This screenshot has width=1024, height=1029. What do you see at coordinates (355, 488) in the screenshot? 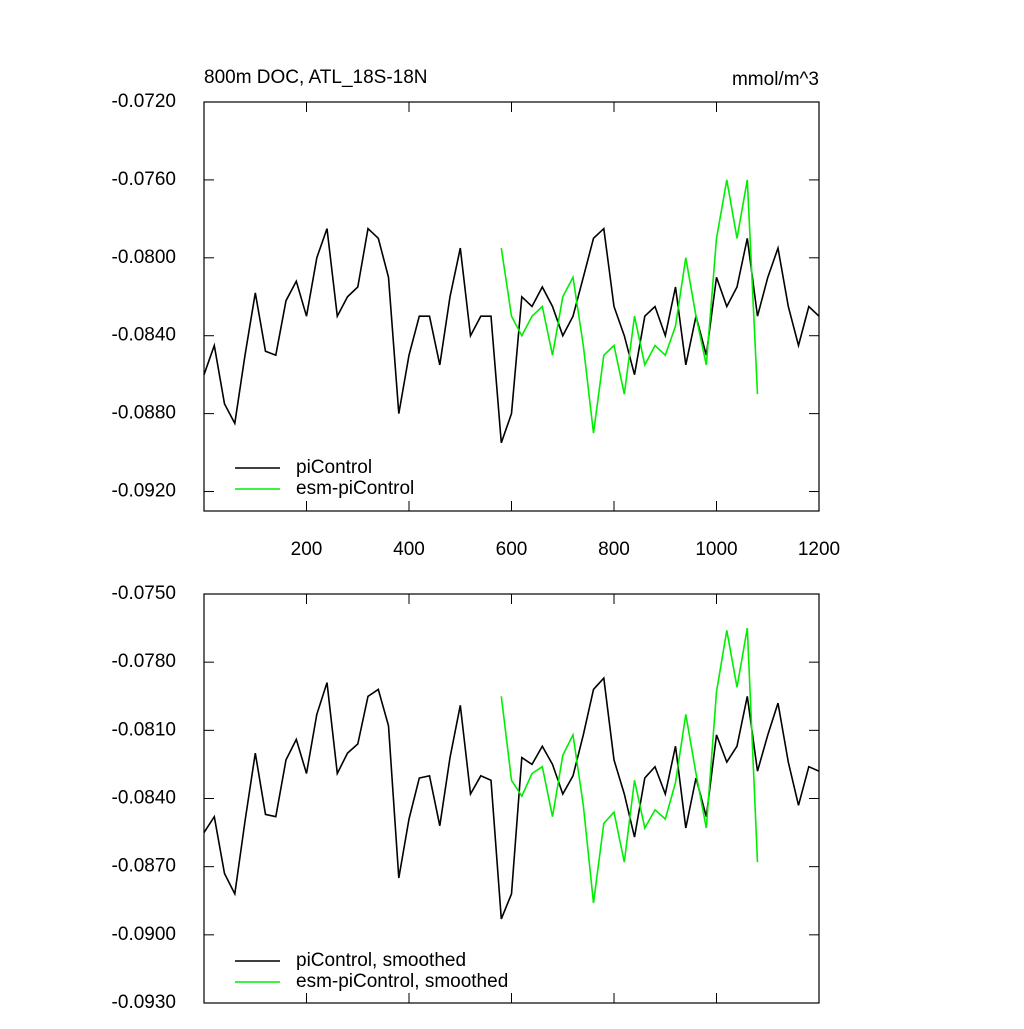
I see `legend-label: esm-piControl` at bounding box center [355, 488].